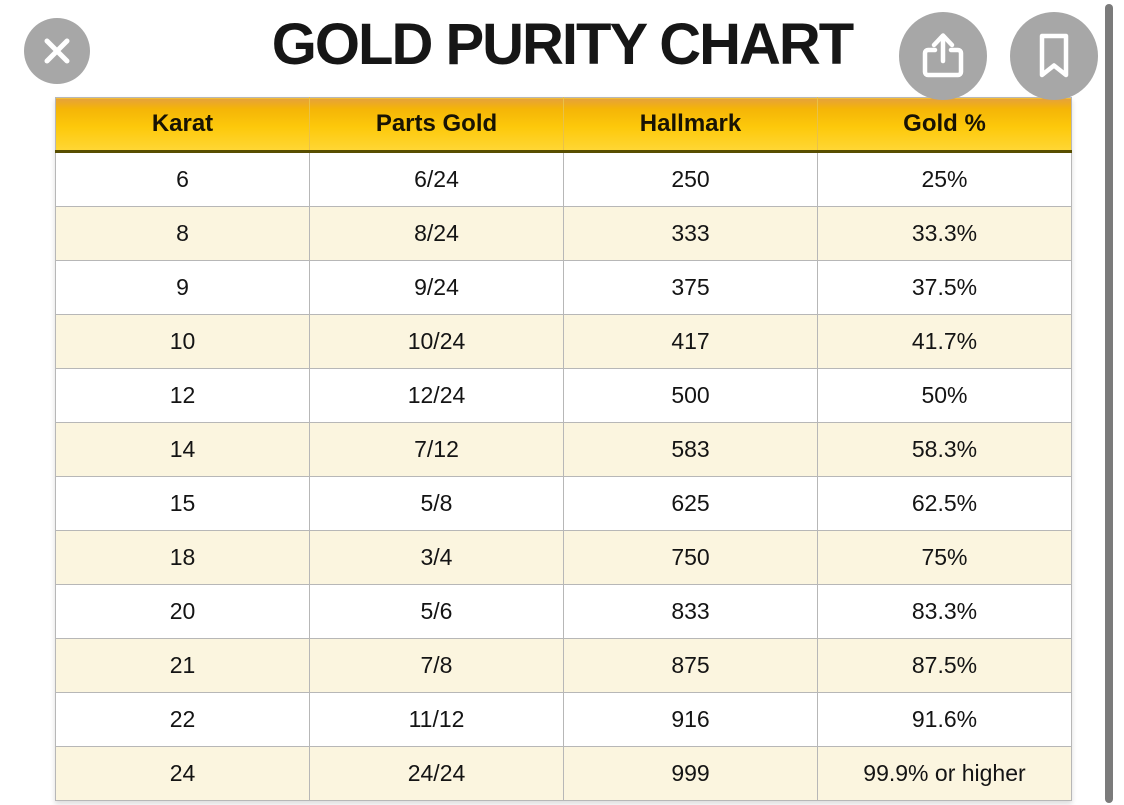 The image size is (1124, 805). What do you see at coordinates (562, 44) in the screenshot?
I see `page-title: GOLD PURITY CHART` at bounding box center [562, 44].